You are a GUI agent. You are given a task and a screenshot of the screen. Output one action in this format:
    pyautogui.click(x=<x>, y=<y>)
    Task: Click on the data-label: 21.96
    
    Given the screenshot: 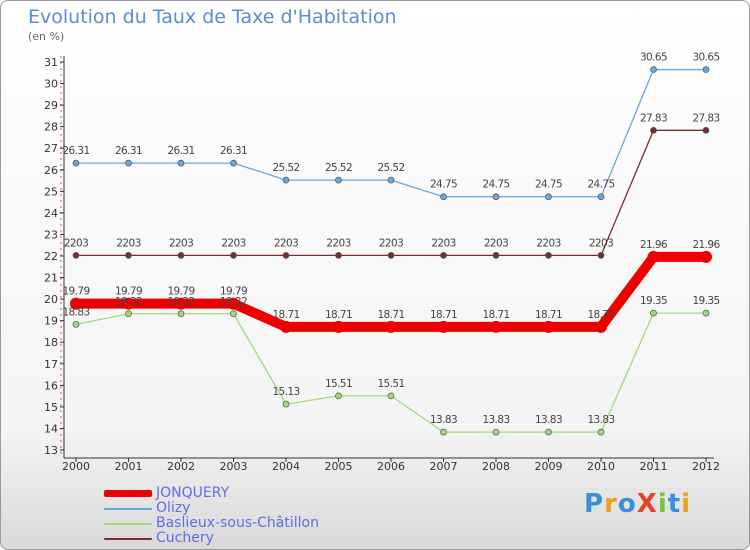 What is the action you would take?
    pyautogui.click(x=706, y=245)
    